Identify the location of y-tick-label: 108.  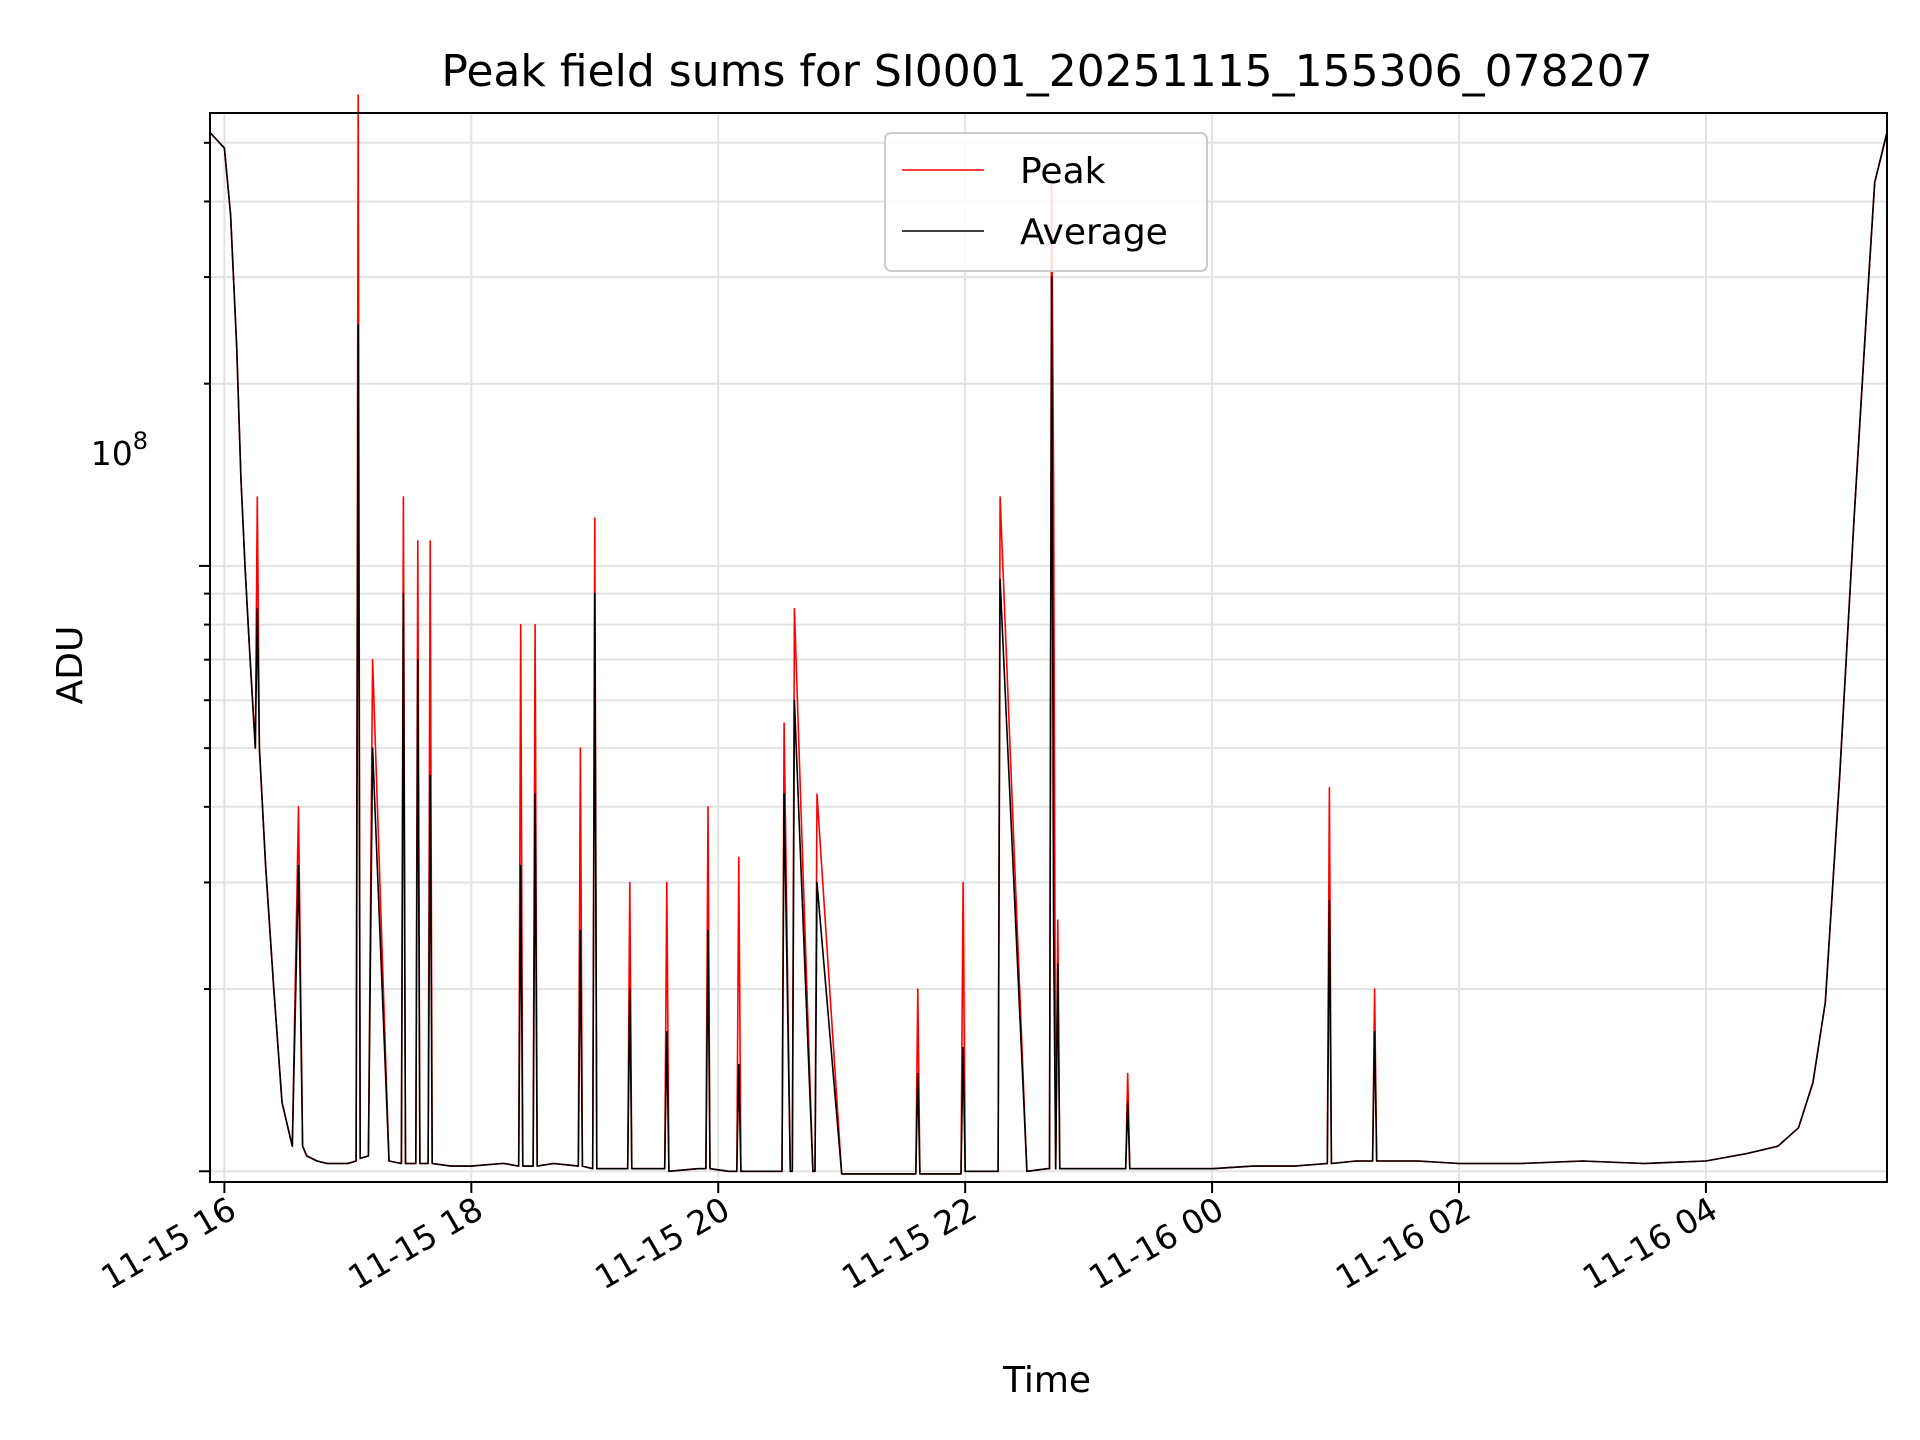
(119, 450).